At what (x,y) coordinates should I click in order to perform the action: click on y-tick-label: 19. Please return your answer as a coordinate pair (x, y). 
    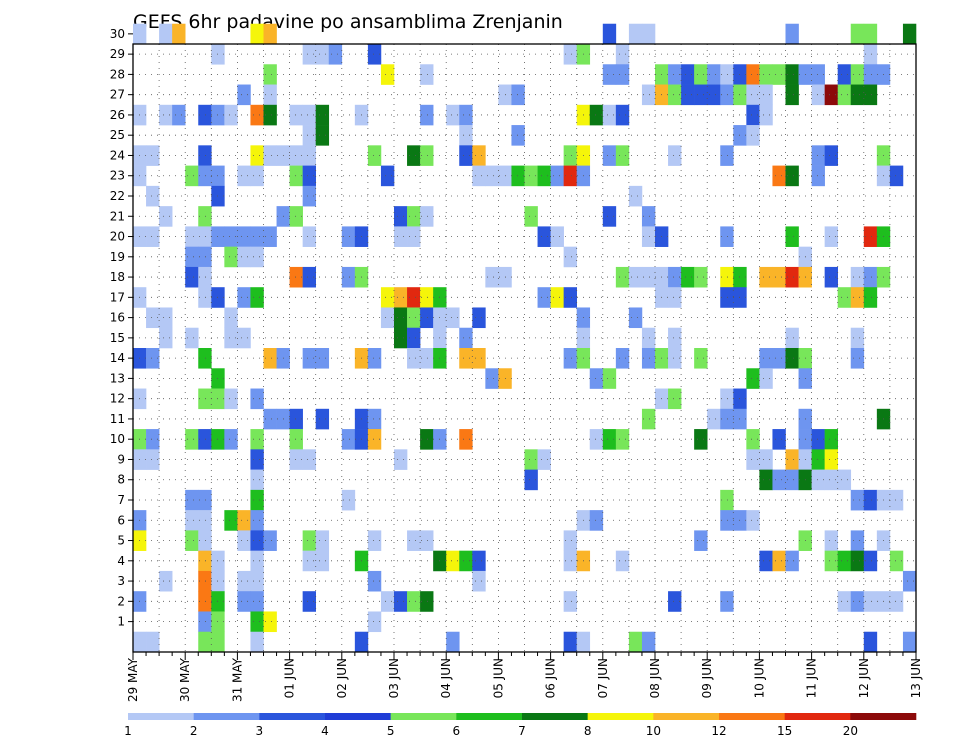
    Looking at the image, I should click on (117, 257).